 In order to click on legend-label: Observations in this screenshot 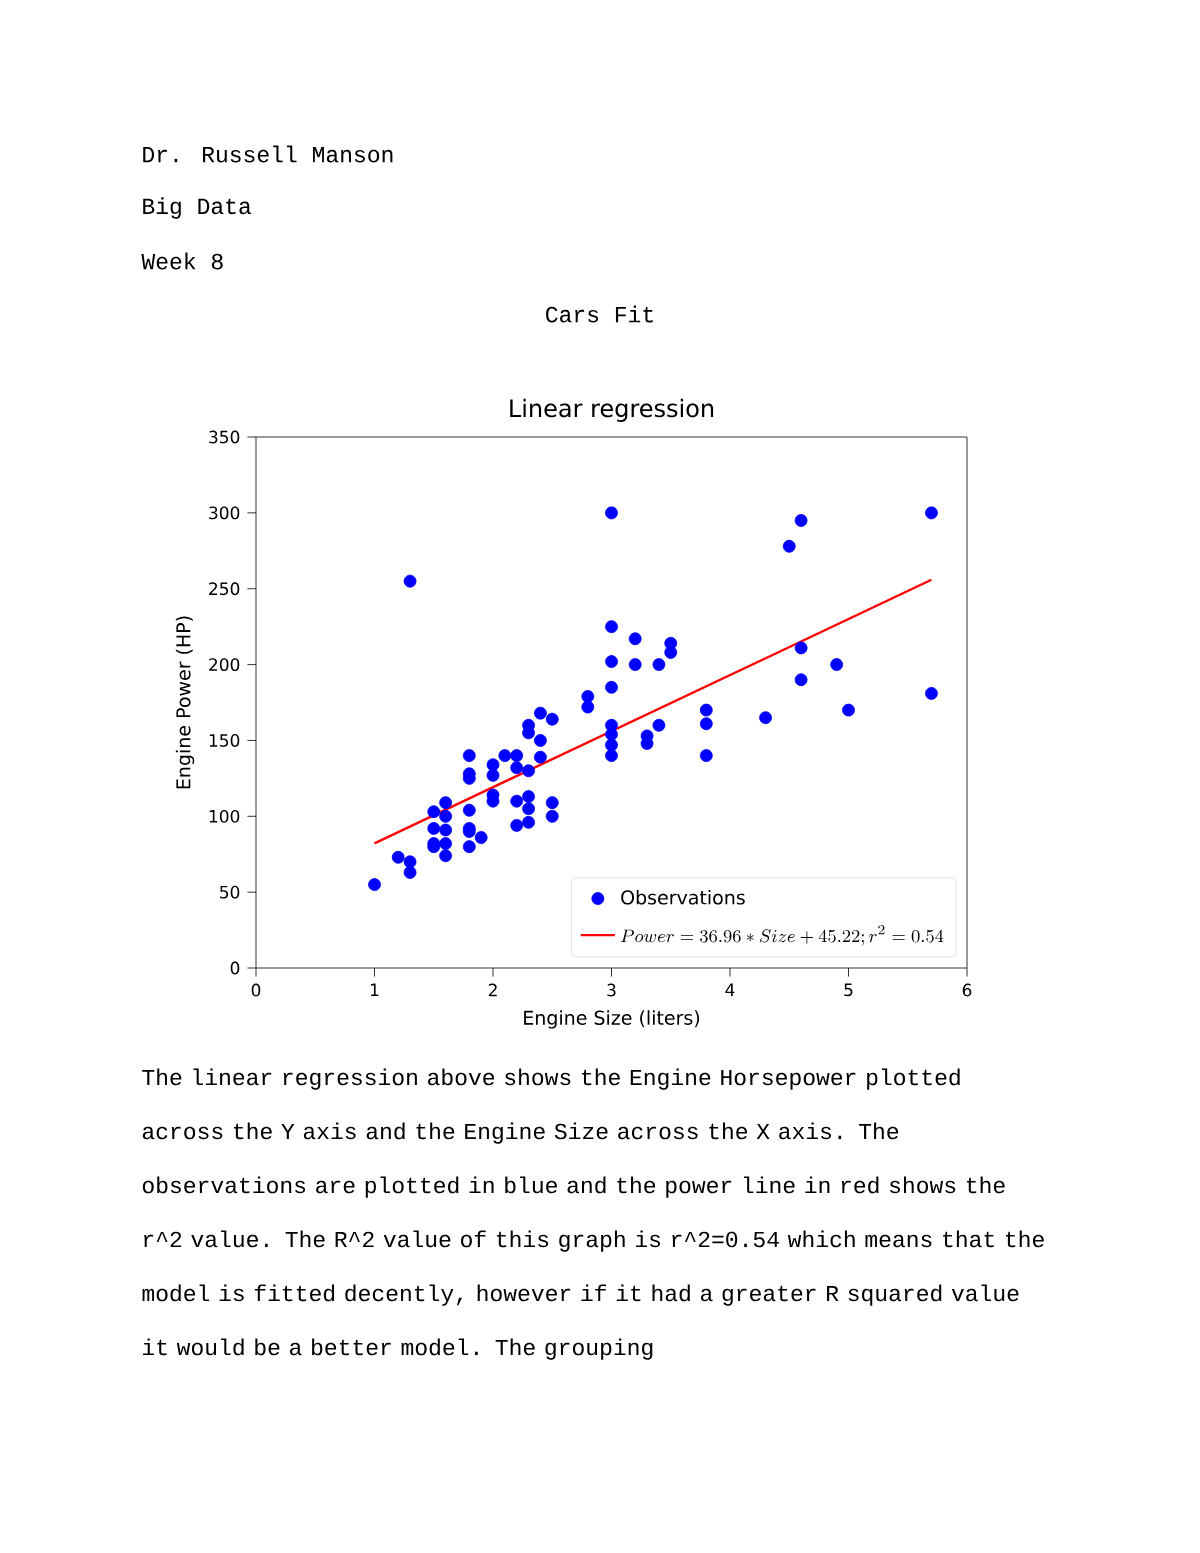, I will do `click(683, 897)`.